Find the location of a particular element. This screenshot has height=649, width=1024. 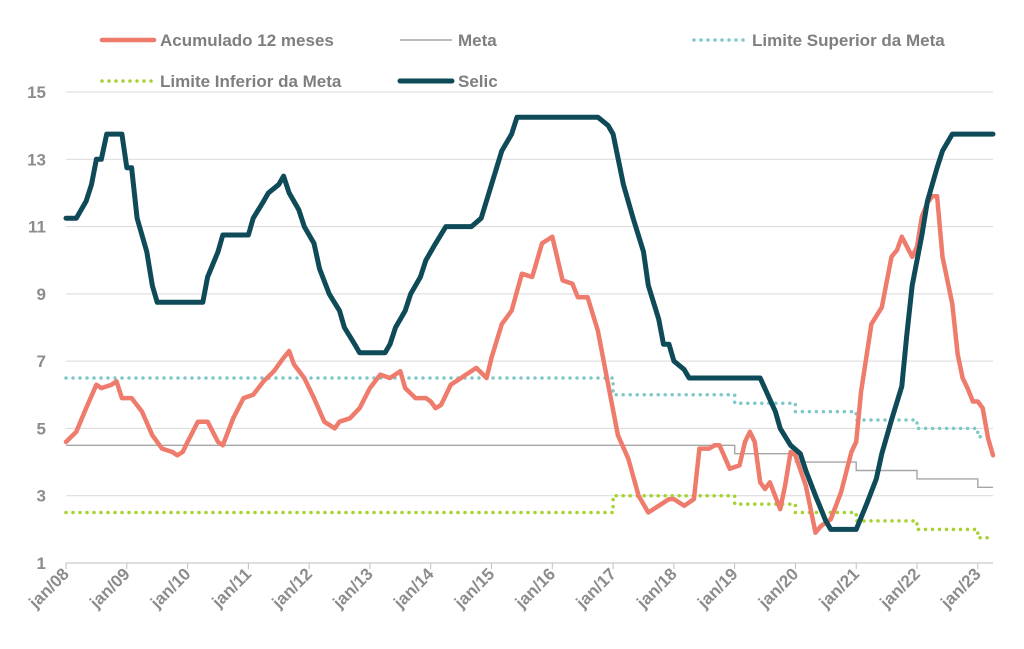

legend-entry: Acumulado 12 meses is located at coordinates (216, 40).